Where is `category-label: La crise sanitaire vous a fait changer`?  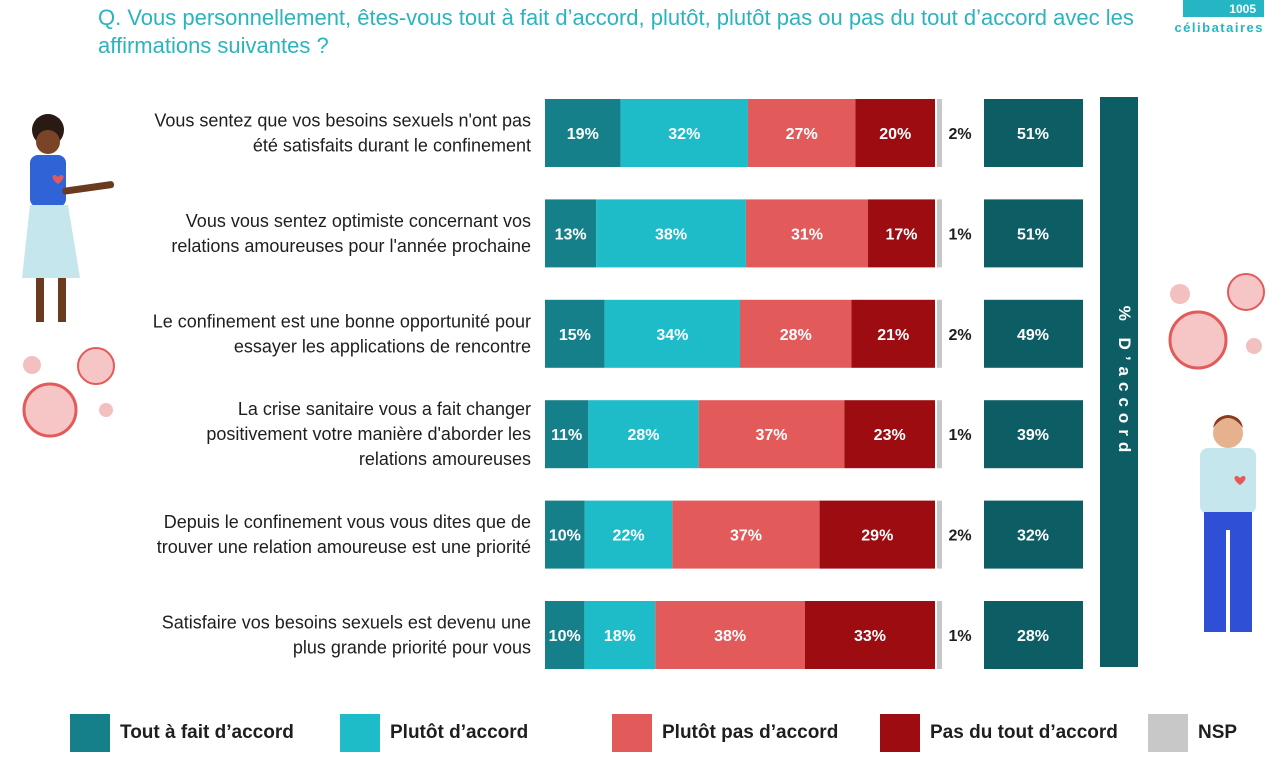
category-label: La crise sanitaire vous a fait changer is located at coordinates (384, 409).